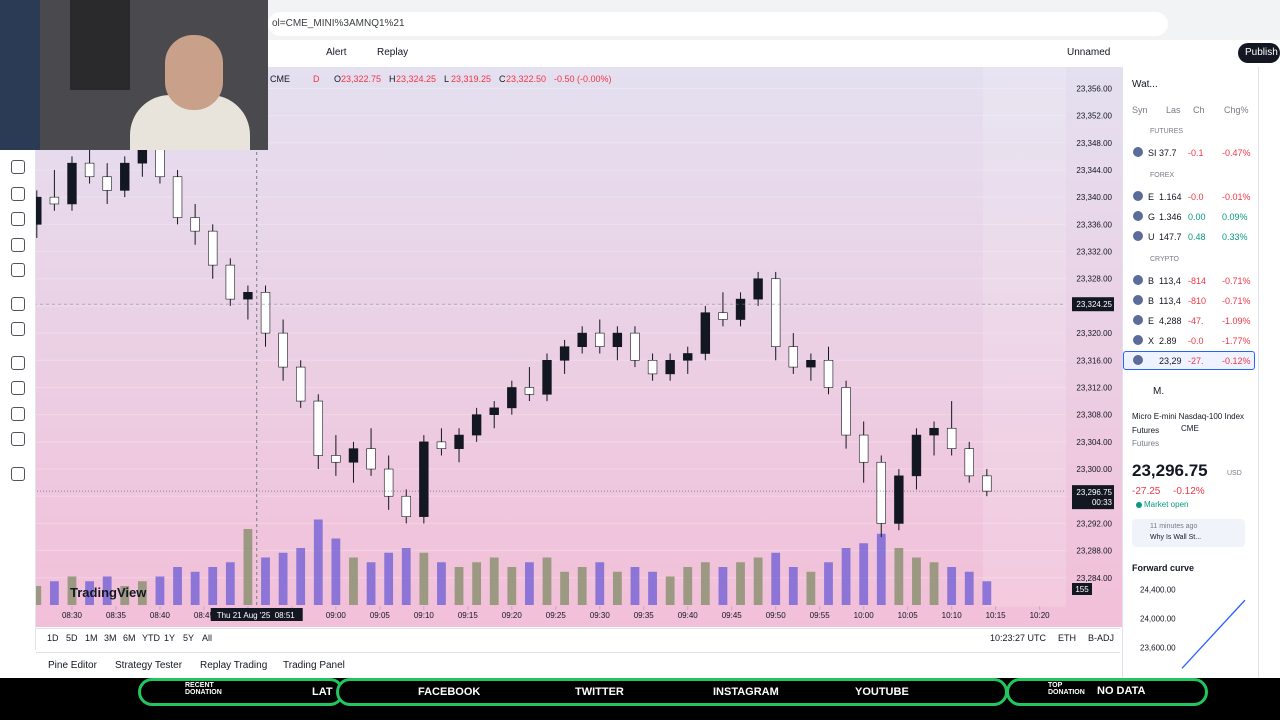 This screenshot has height=720, width=1280. I want to click on webcam, so click(134, 75).